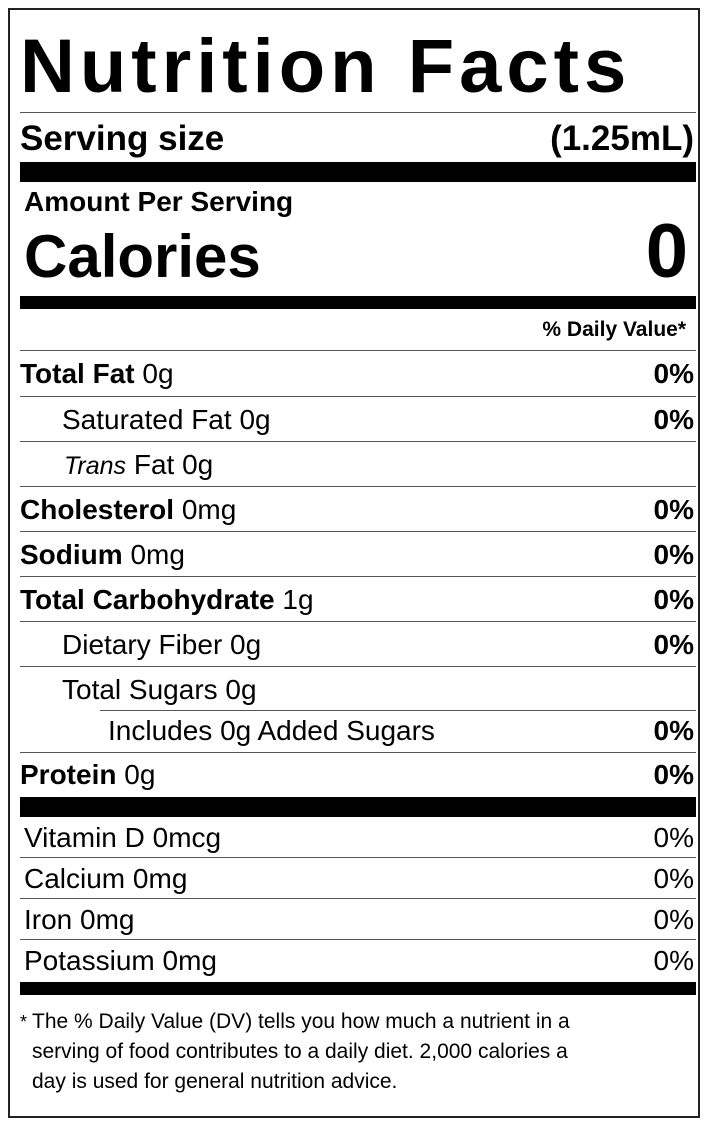 The width and height of the screenshot is (708, 1126). I want to click on nutrient-row: Saturated Fat 0g 0%, so click(357, 419).